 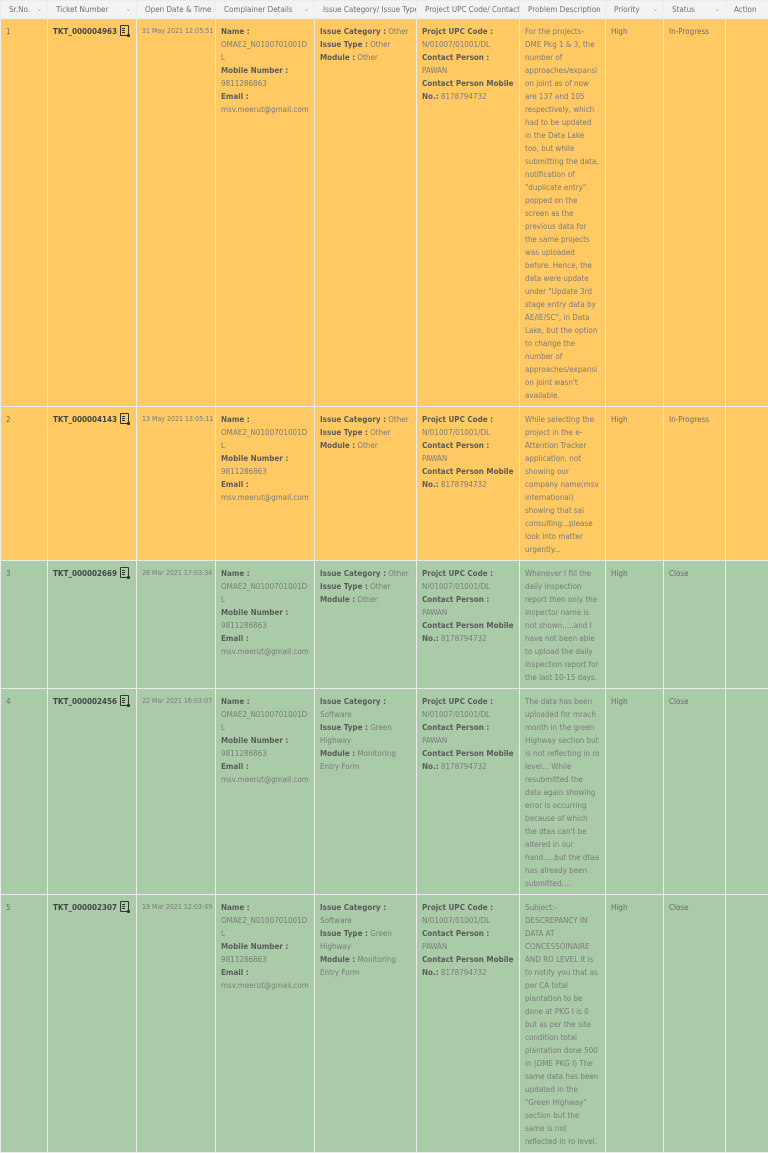 I want to click on action, so click(x=747, y=24).